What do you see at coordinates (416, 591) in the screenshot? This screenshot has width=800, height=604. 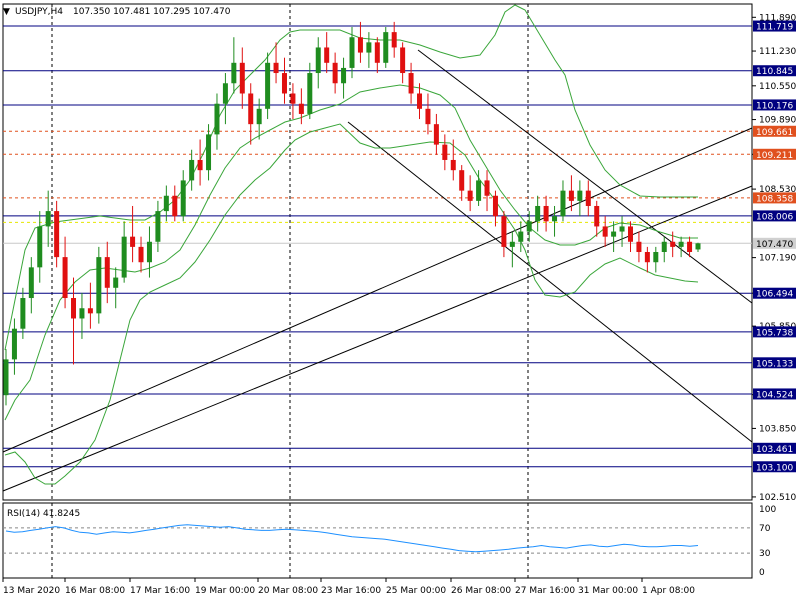 I see `time-tick-label: 25 Mar 00:00` at bounding box center [416, 591].